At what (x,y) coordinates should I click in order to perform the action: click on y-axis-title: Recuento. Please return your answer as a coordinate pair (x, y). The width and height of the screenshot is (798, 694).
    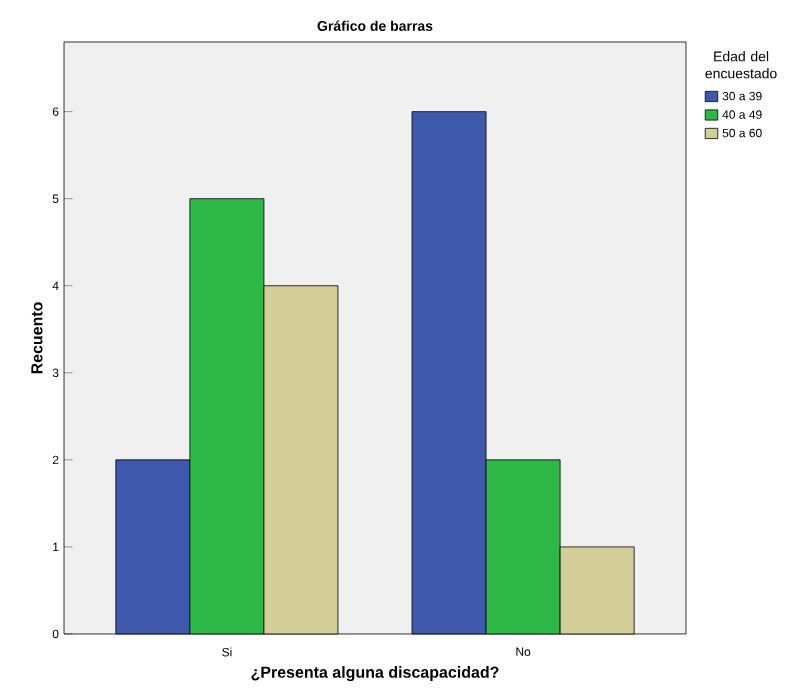
    Looking at the image, I should click on (37, 338).